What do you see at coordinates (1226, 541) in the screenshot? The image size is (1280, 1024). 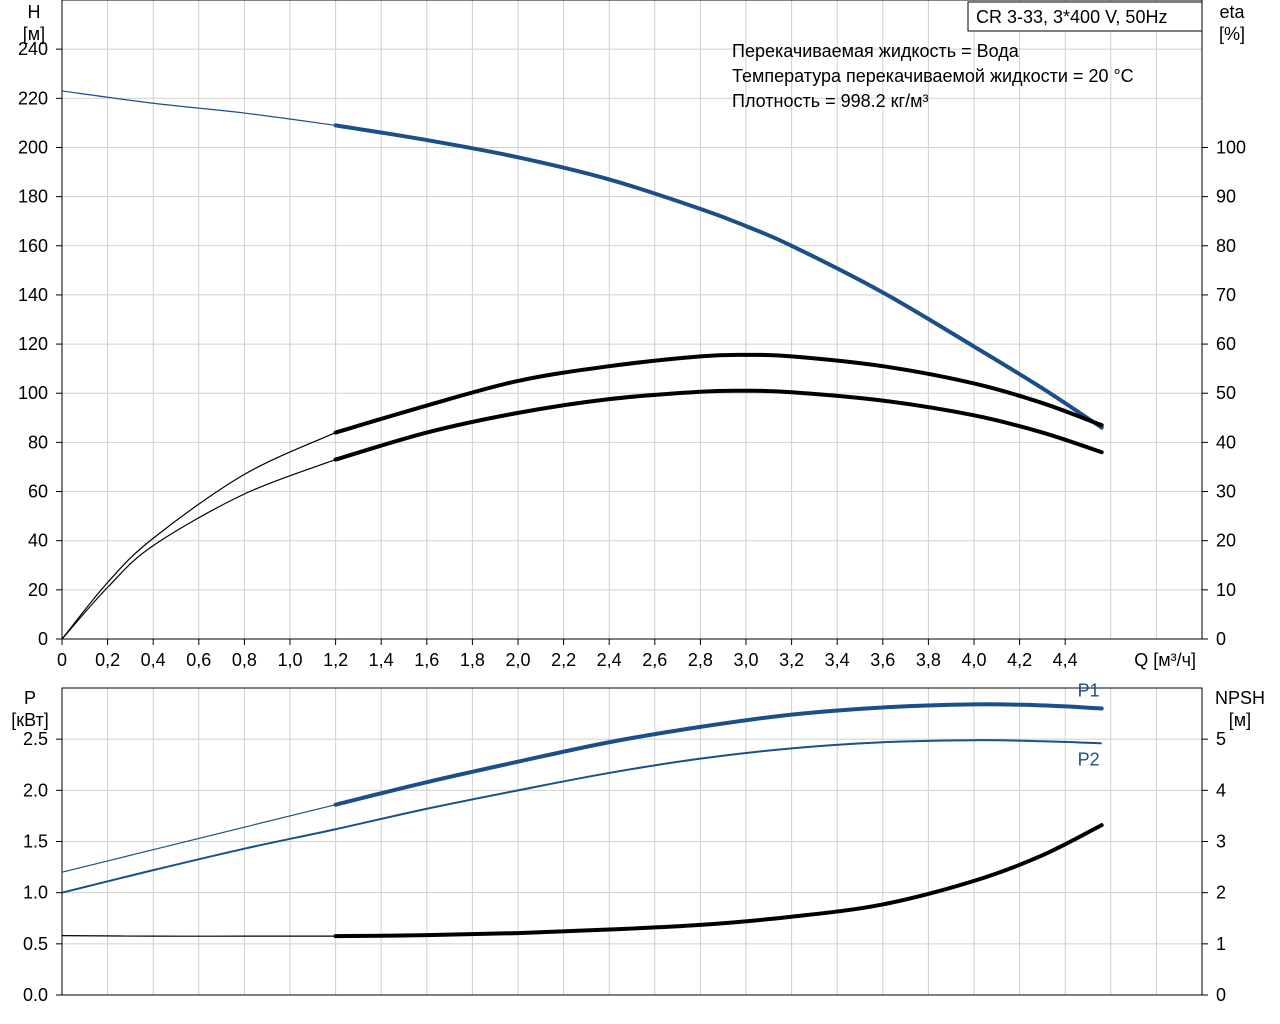 I see `y-right-tick-label: 20` at bounding box center [1226, 541].